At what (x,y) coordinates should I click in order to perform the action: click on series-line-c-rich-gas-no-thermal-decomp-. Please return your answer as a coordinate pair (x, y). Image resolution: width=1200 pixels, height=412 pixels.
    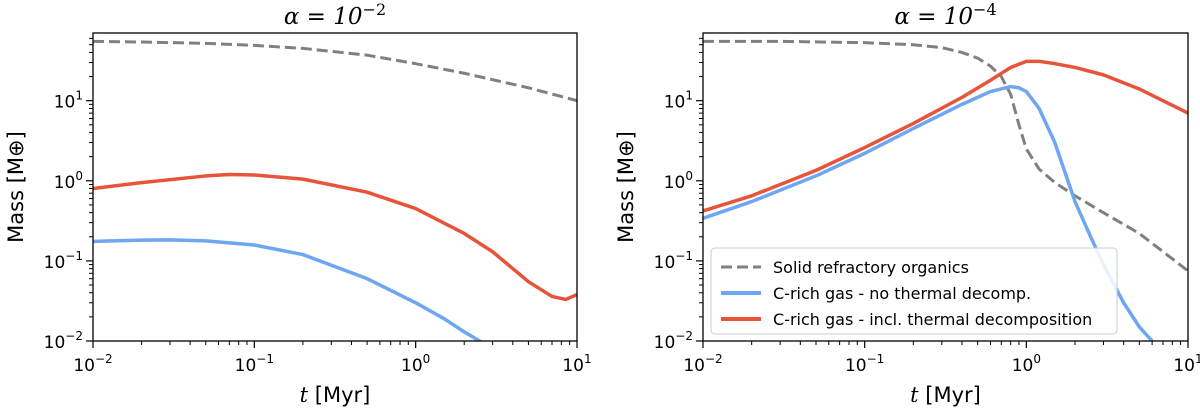
    Looking at the image, I should click on (288, 289).